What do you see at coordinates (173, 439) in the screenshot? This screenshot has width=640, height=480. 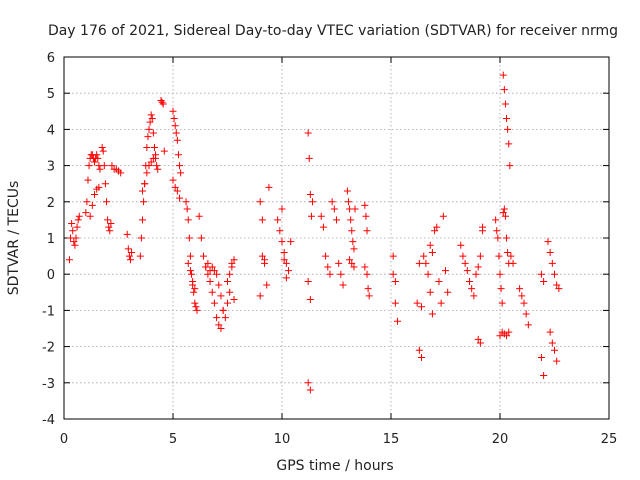 I see `x-tick-label: 5` at bounding box center [173, 439].